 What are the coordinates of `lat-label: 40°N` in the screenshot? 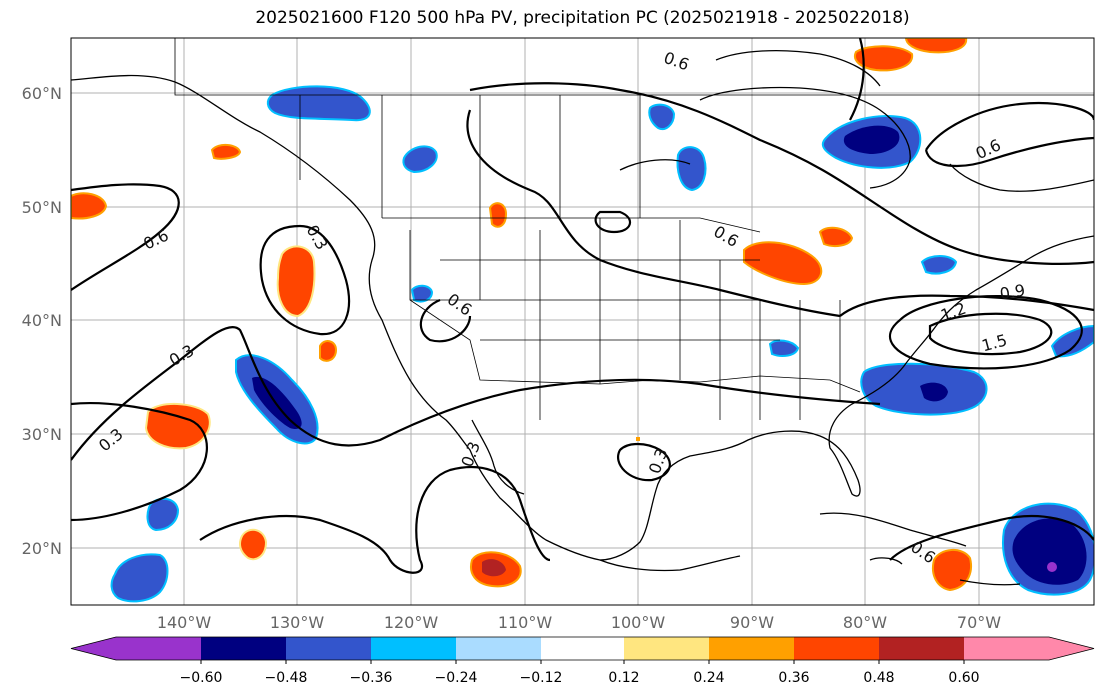 It's located at (42, 320).